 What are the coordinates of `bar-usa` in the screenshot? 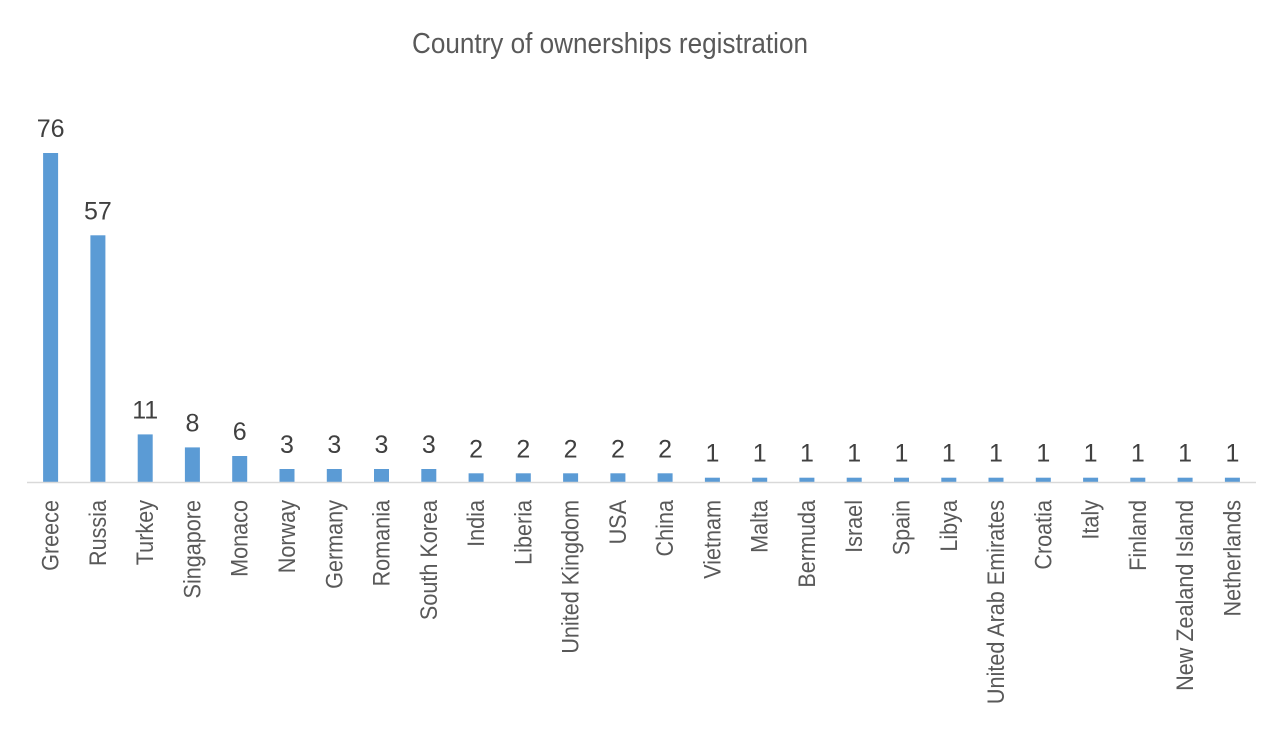 It's located at (618, 477).